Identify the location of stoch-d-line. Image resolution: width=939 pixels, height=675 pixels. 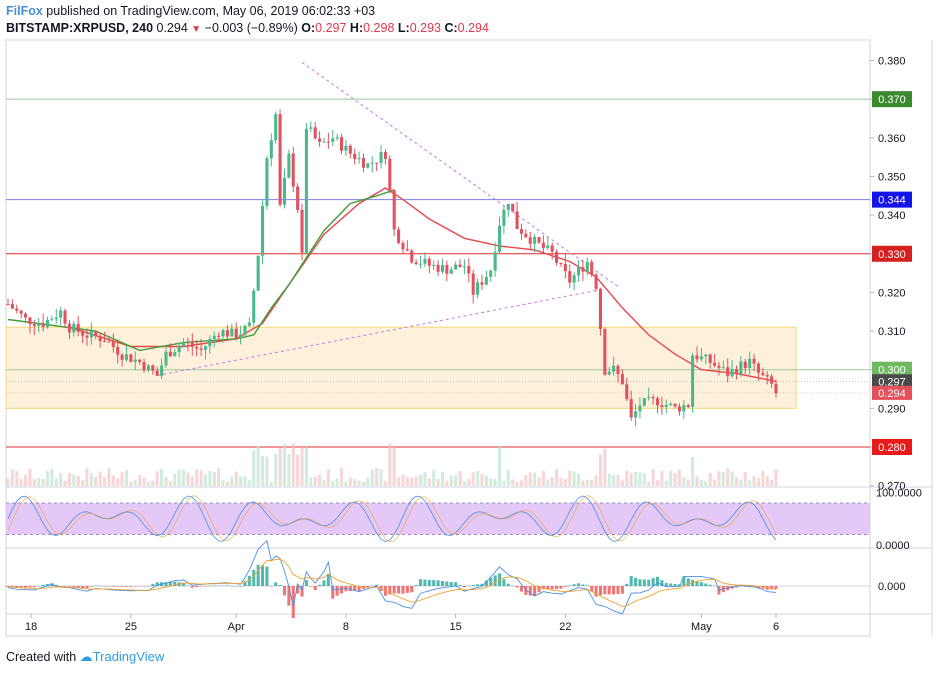
(392, 519).